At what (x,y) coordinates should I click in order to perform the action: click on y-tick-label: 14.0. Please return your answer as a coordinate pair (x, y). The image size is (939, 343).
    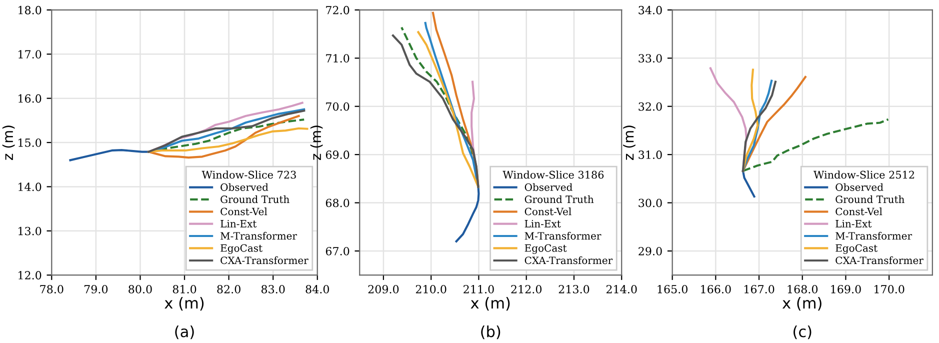
    Looking at the image, I should click on (30, 187).